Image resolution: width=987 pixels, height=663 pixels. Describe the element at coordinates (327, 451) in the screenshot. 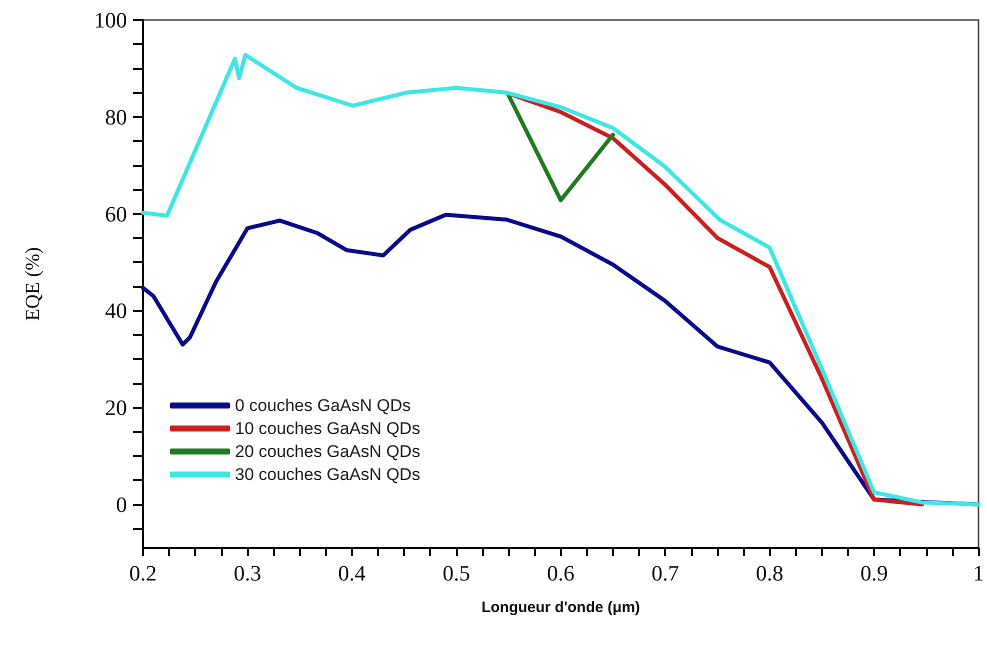

I see `legend-label: 20 couches GaAsN QDs` at that location.